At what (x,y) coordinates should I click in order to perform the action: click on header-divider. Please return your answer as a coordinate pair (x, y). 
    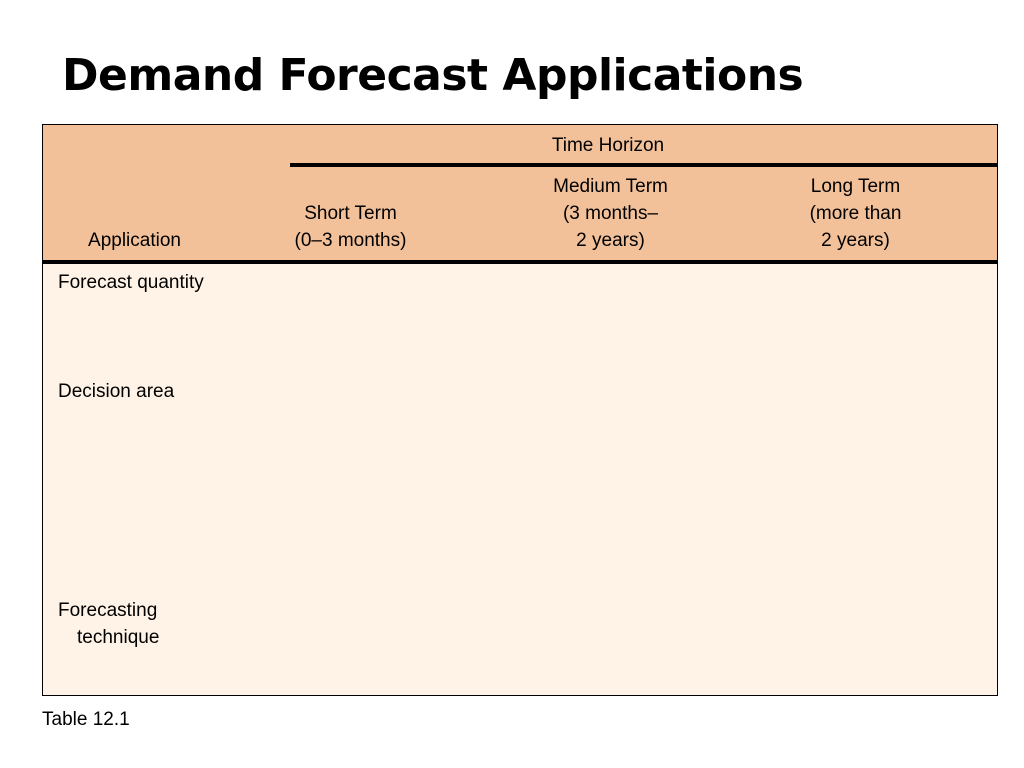
    Looking at the image, I should click on (520, 262).